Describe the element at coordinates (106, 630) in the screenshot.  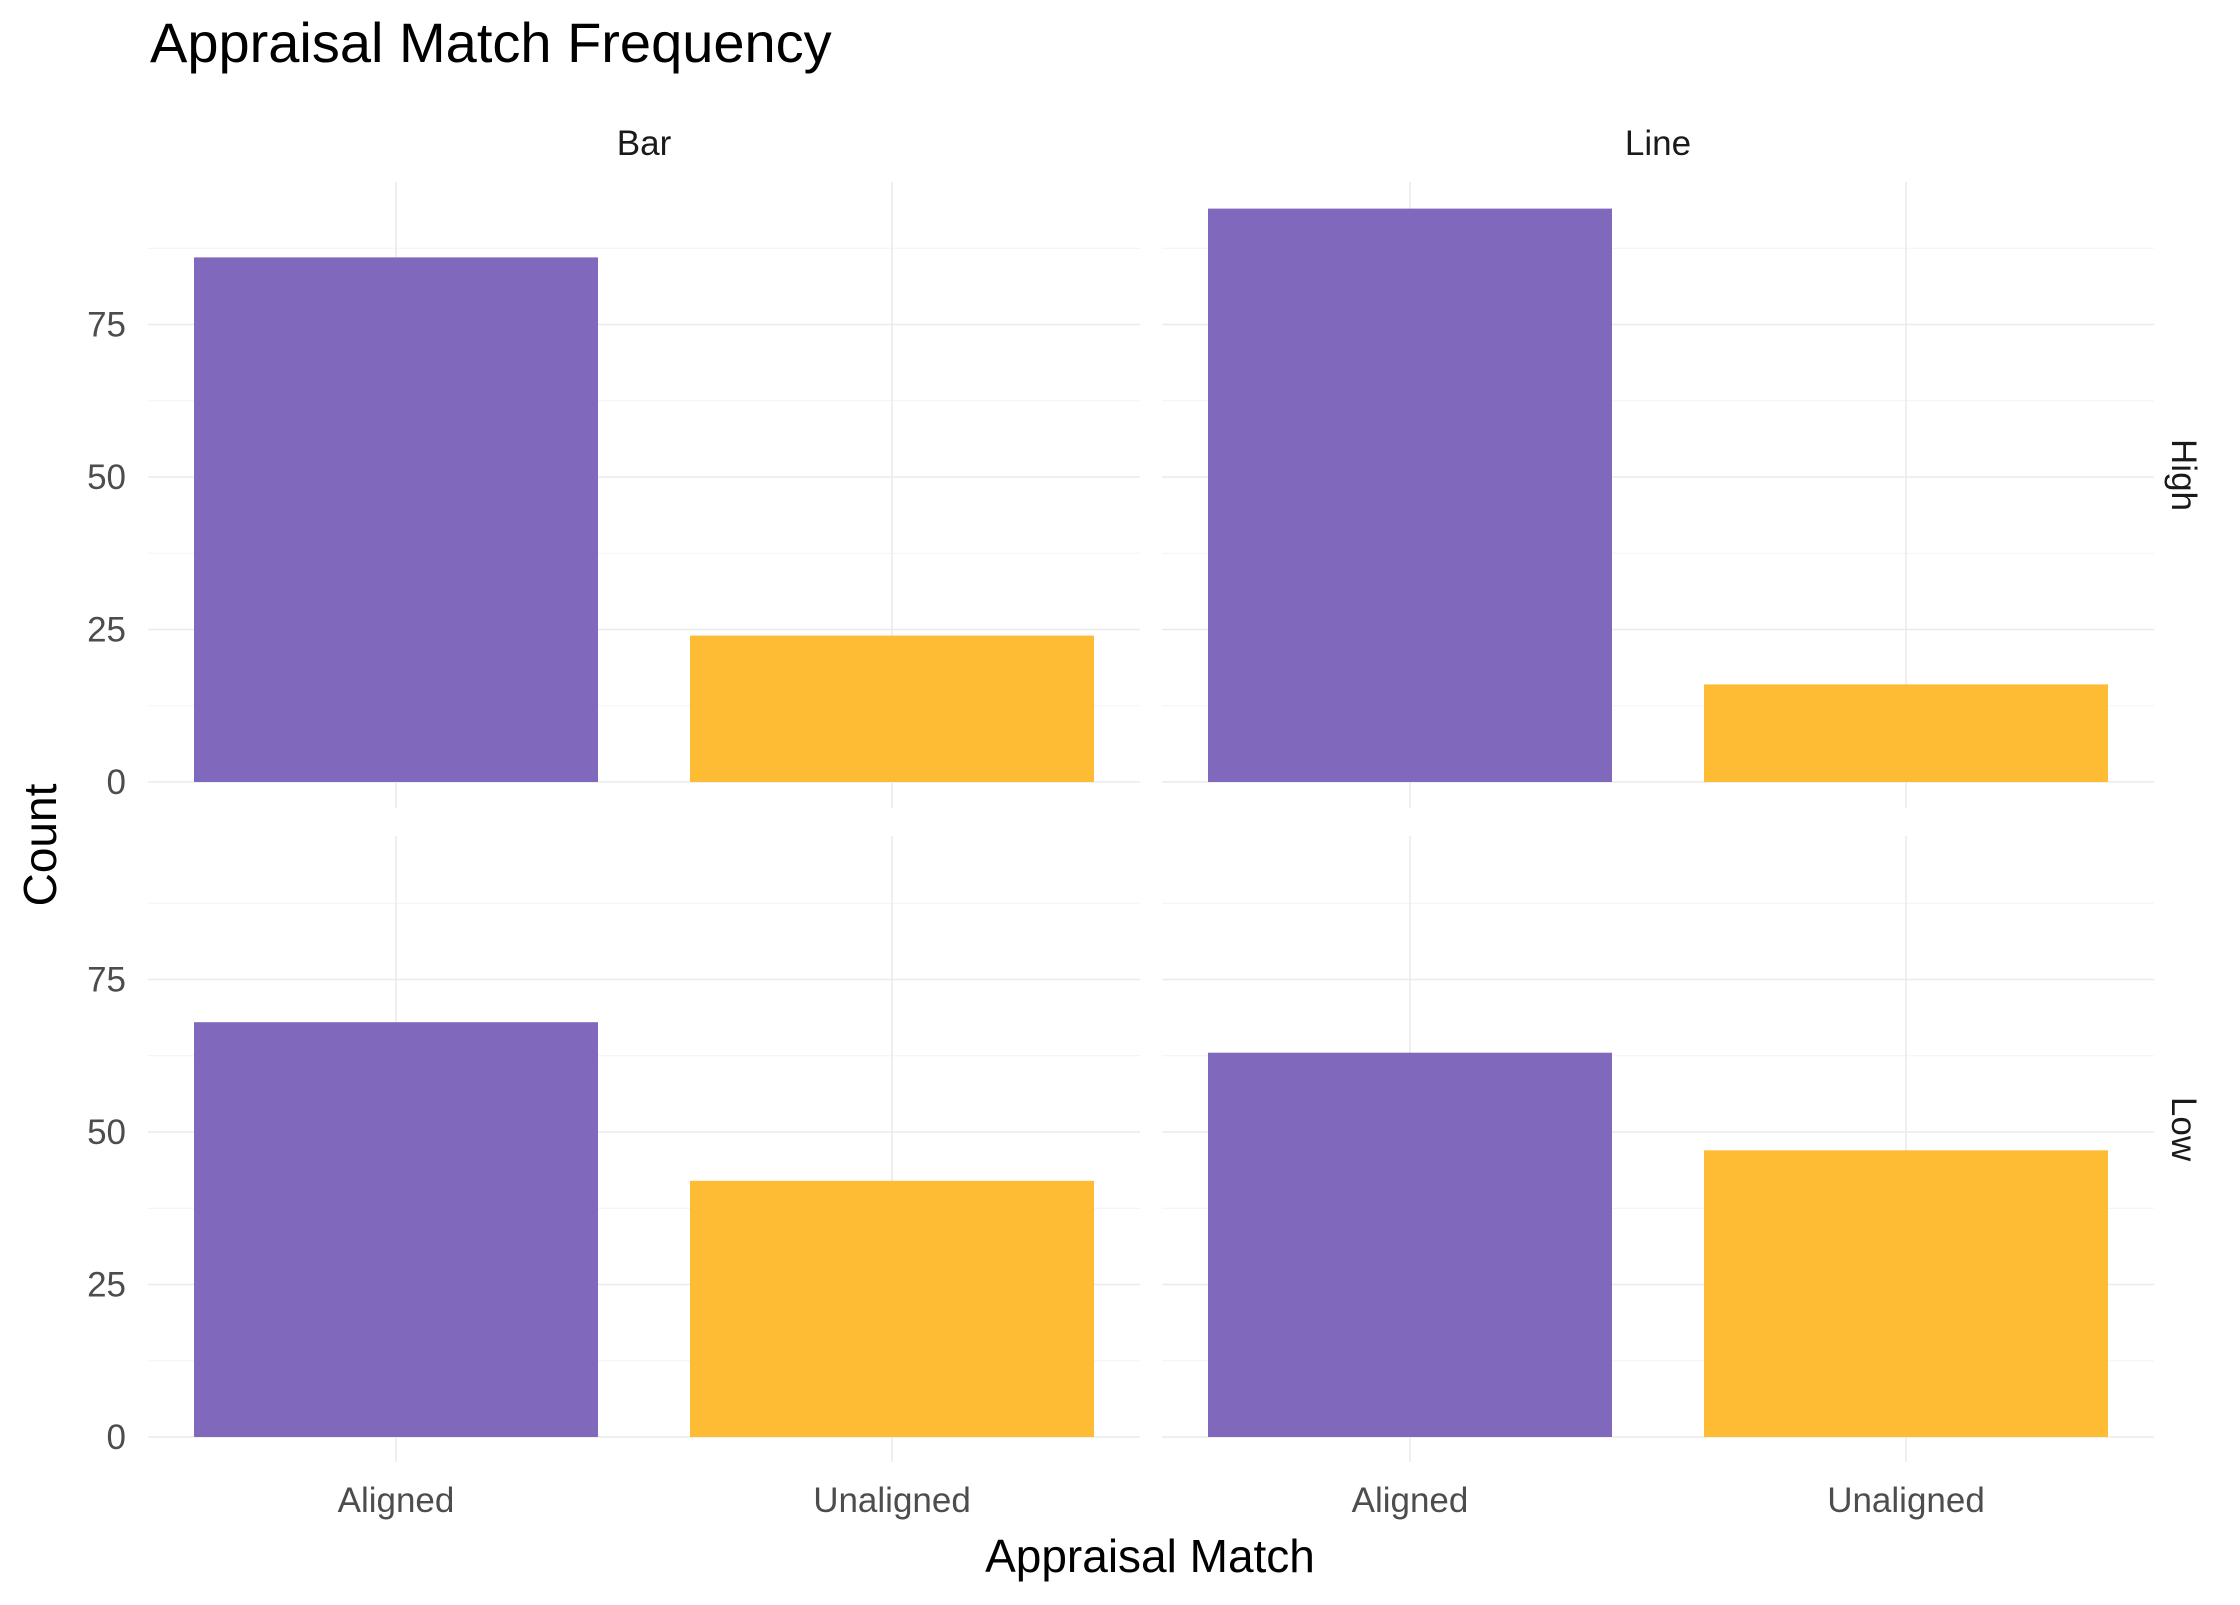
I see `y-tick-label-high-25: 25` at that location.